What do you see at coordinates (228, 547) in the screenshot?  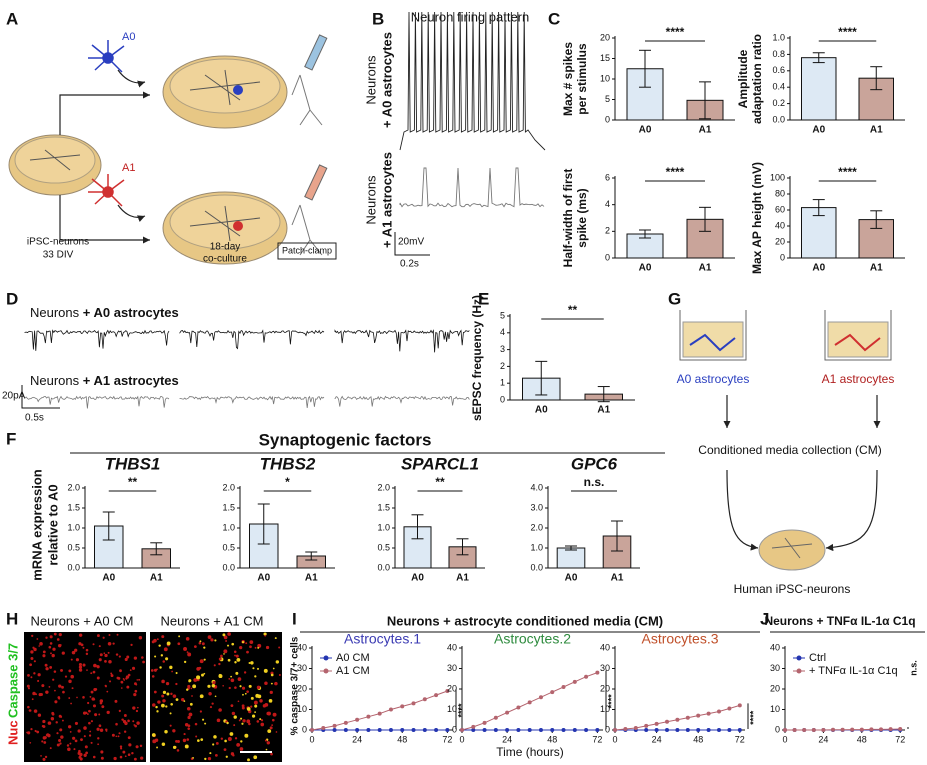 I see `y-tick-label: 0.5` at bounding box center [228, 547].